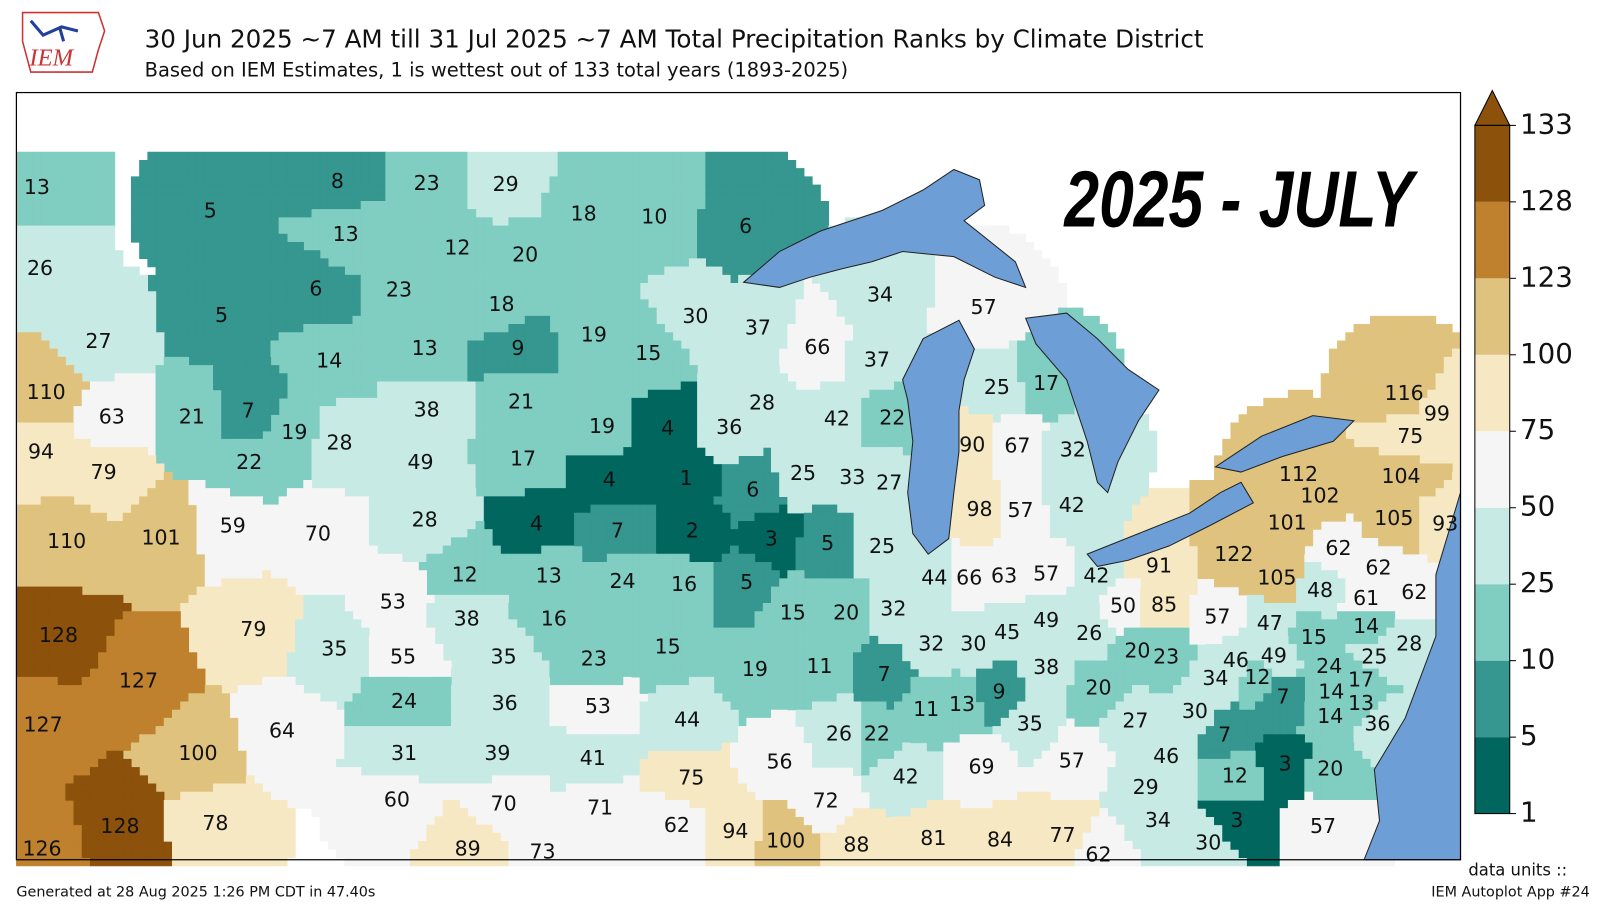  Describe the element at coordinates (600, 807) in the screenshot. I see `district-rank: 71` at that location.